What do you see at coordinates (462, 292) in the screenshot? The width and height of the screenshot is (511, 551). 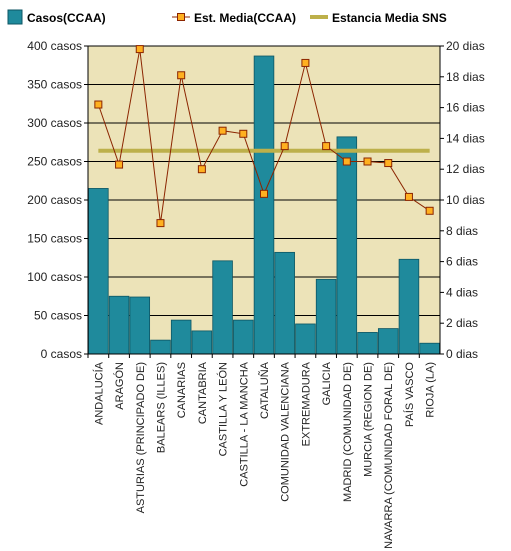 I see `right-tick-label: 4 dias` at bounding box center [462, 292].